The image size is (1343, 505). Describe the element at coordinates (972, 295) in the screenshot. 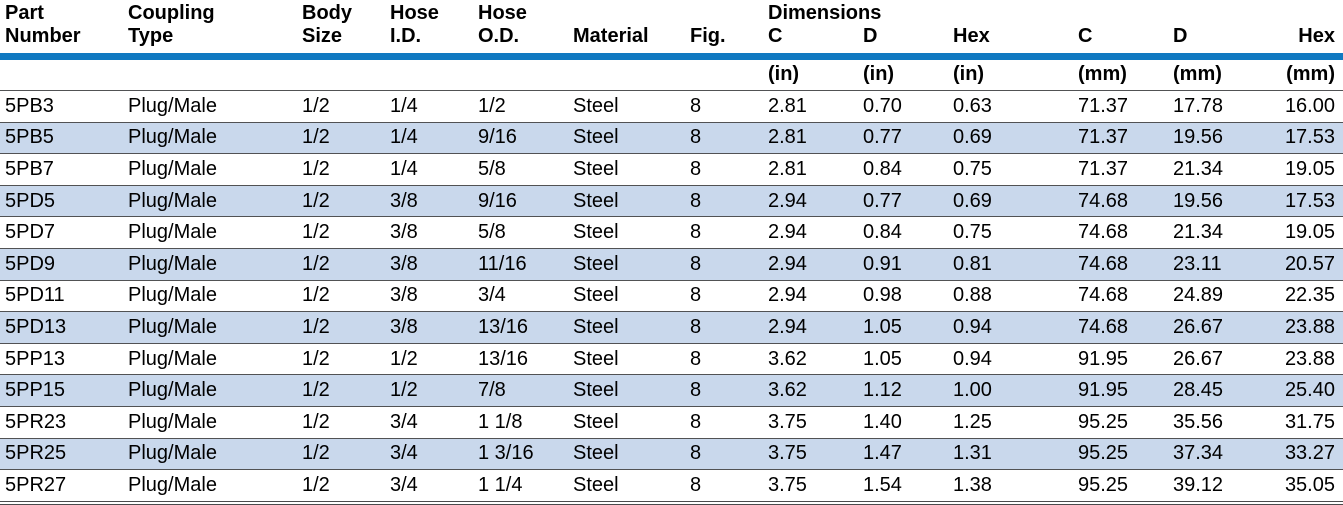

I see `table-cell: 0.88` at that location.